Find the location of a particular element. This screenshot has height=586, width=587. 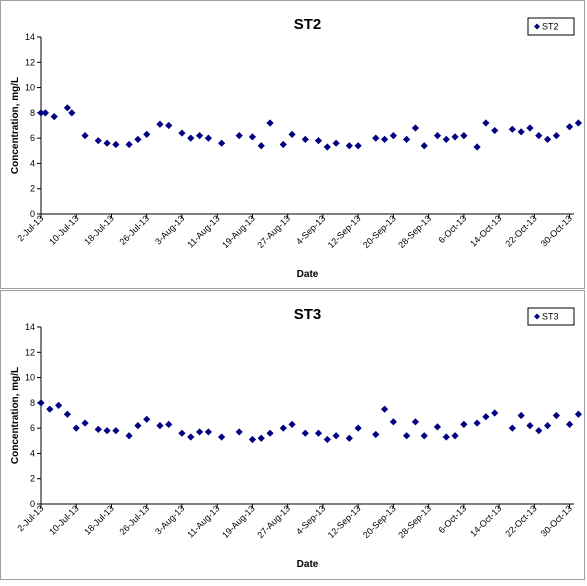

x-tick-label: 27-Aug-13 is located at coordinates (273, 521).